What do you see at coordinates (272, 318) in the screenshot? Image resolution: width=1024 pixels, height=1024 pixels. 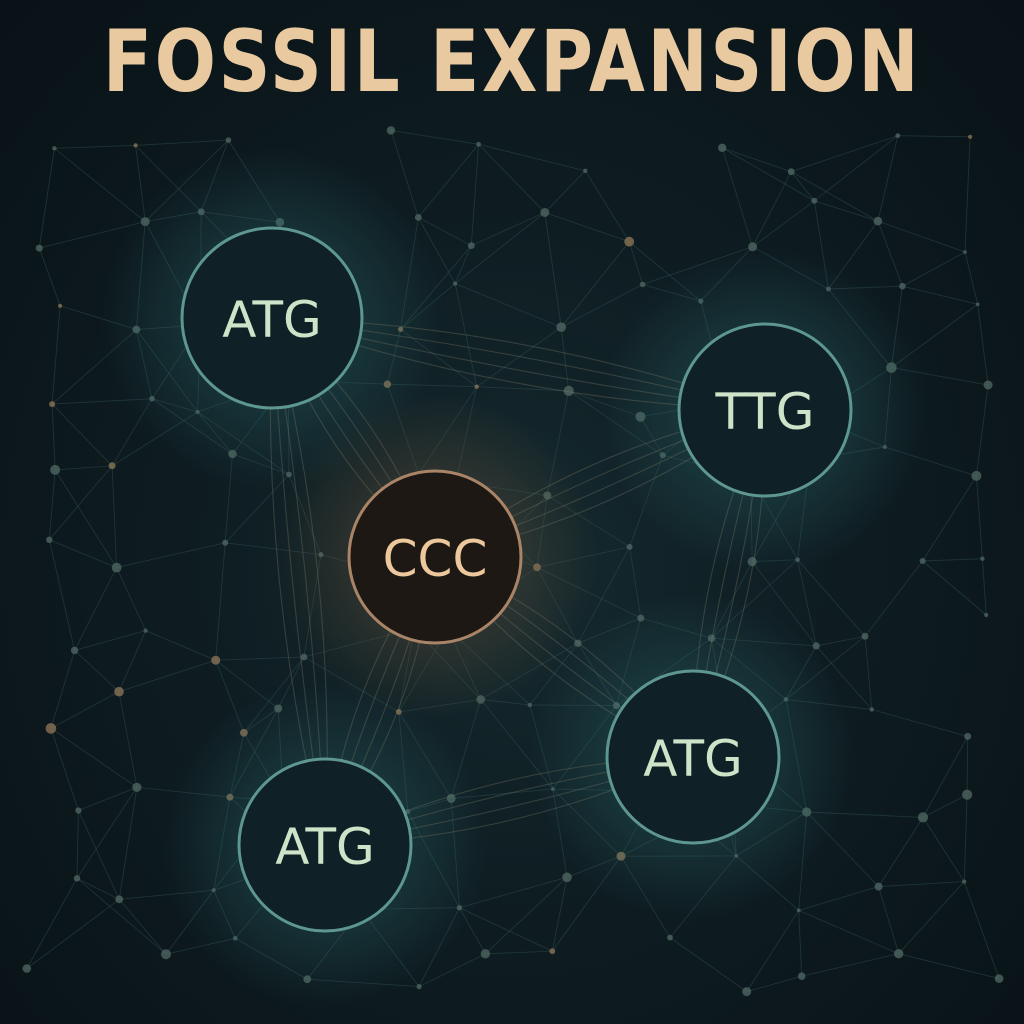 I see `node-atg-top-left: ATG` at bounding box center [272, 318].